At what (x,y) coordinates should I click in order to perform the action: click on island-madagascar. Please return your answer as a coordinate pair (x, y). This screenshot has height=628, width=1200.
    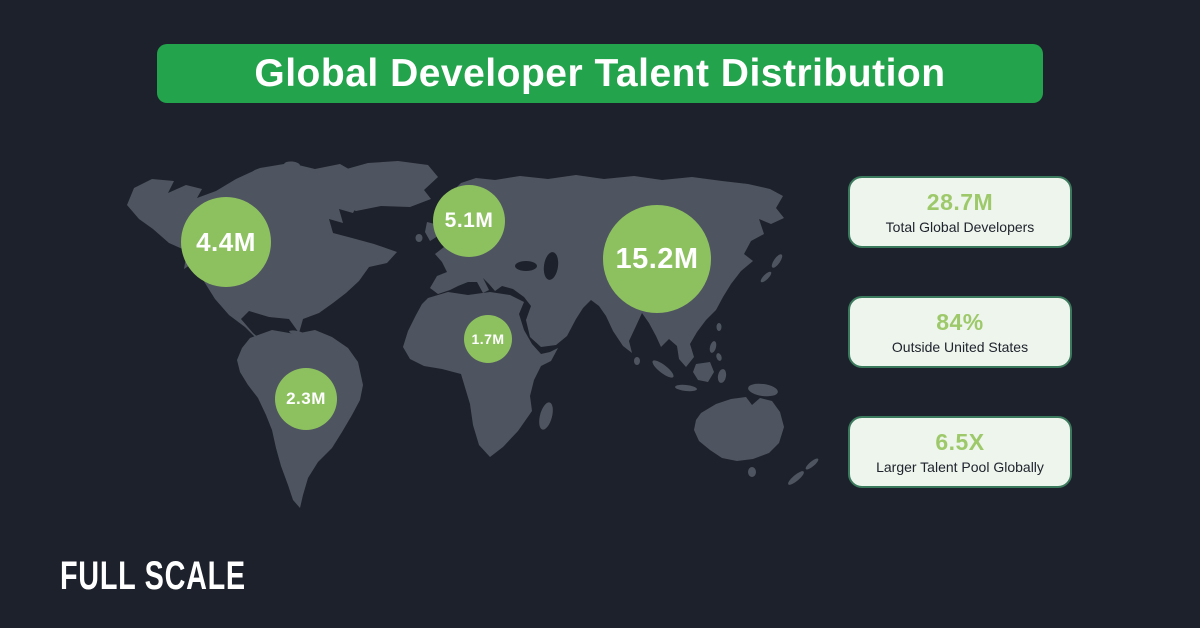
    Looking at the image, I should click on (546, 416).